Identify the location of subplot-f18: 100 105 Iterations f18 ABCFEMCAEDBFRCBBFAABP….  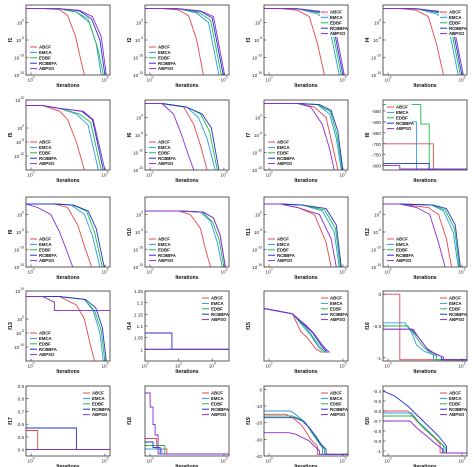
(178, 426).